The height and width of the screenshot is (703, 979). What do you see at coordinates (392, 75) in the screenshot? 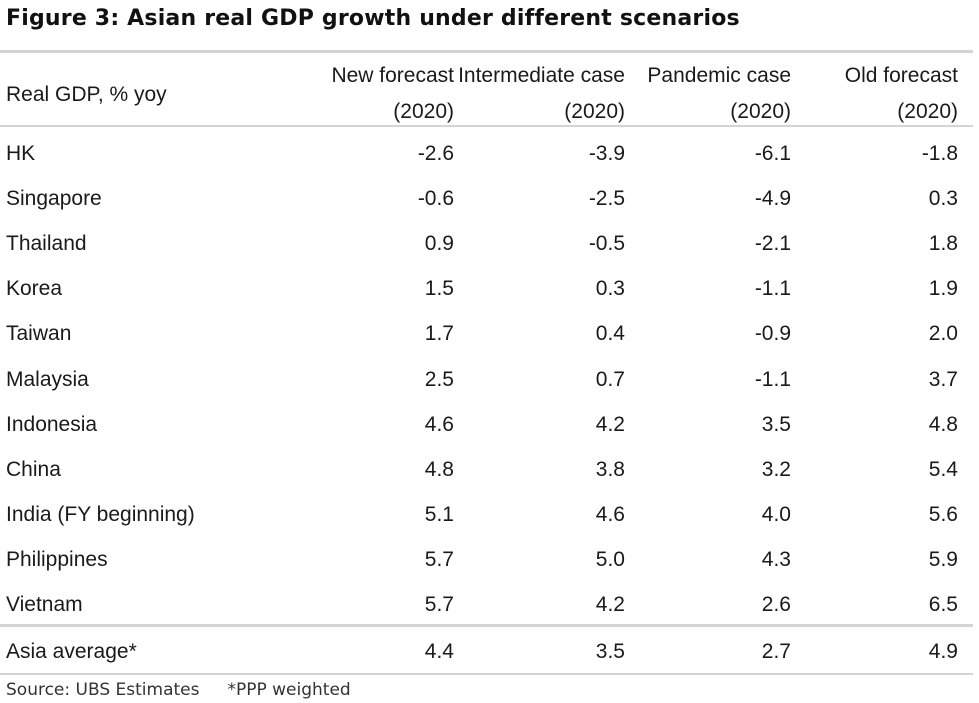
I see `column-header-line1: New forecast` at bounding box center [392, 75].